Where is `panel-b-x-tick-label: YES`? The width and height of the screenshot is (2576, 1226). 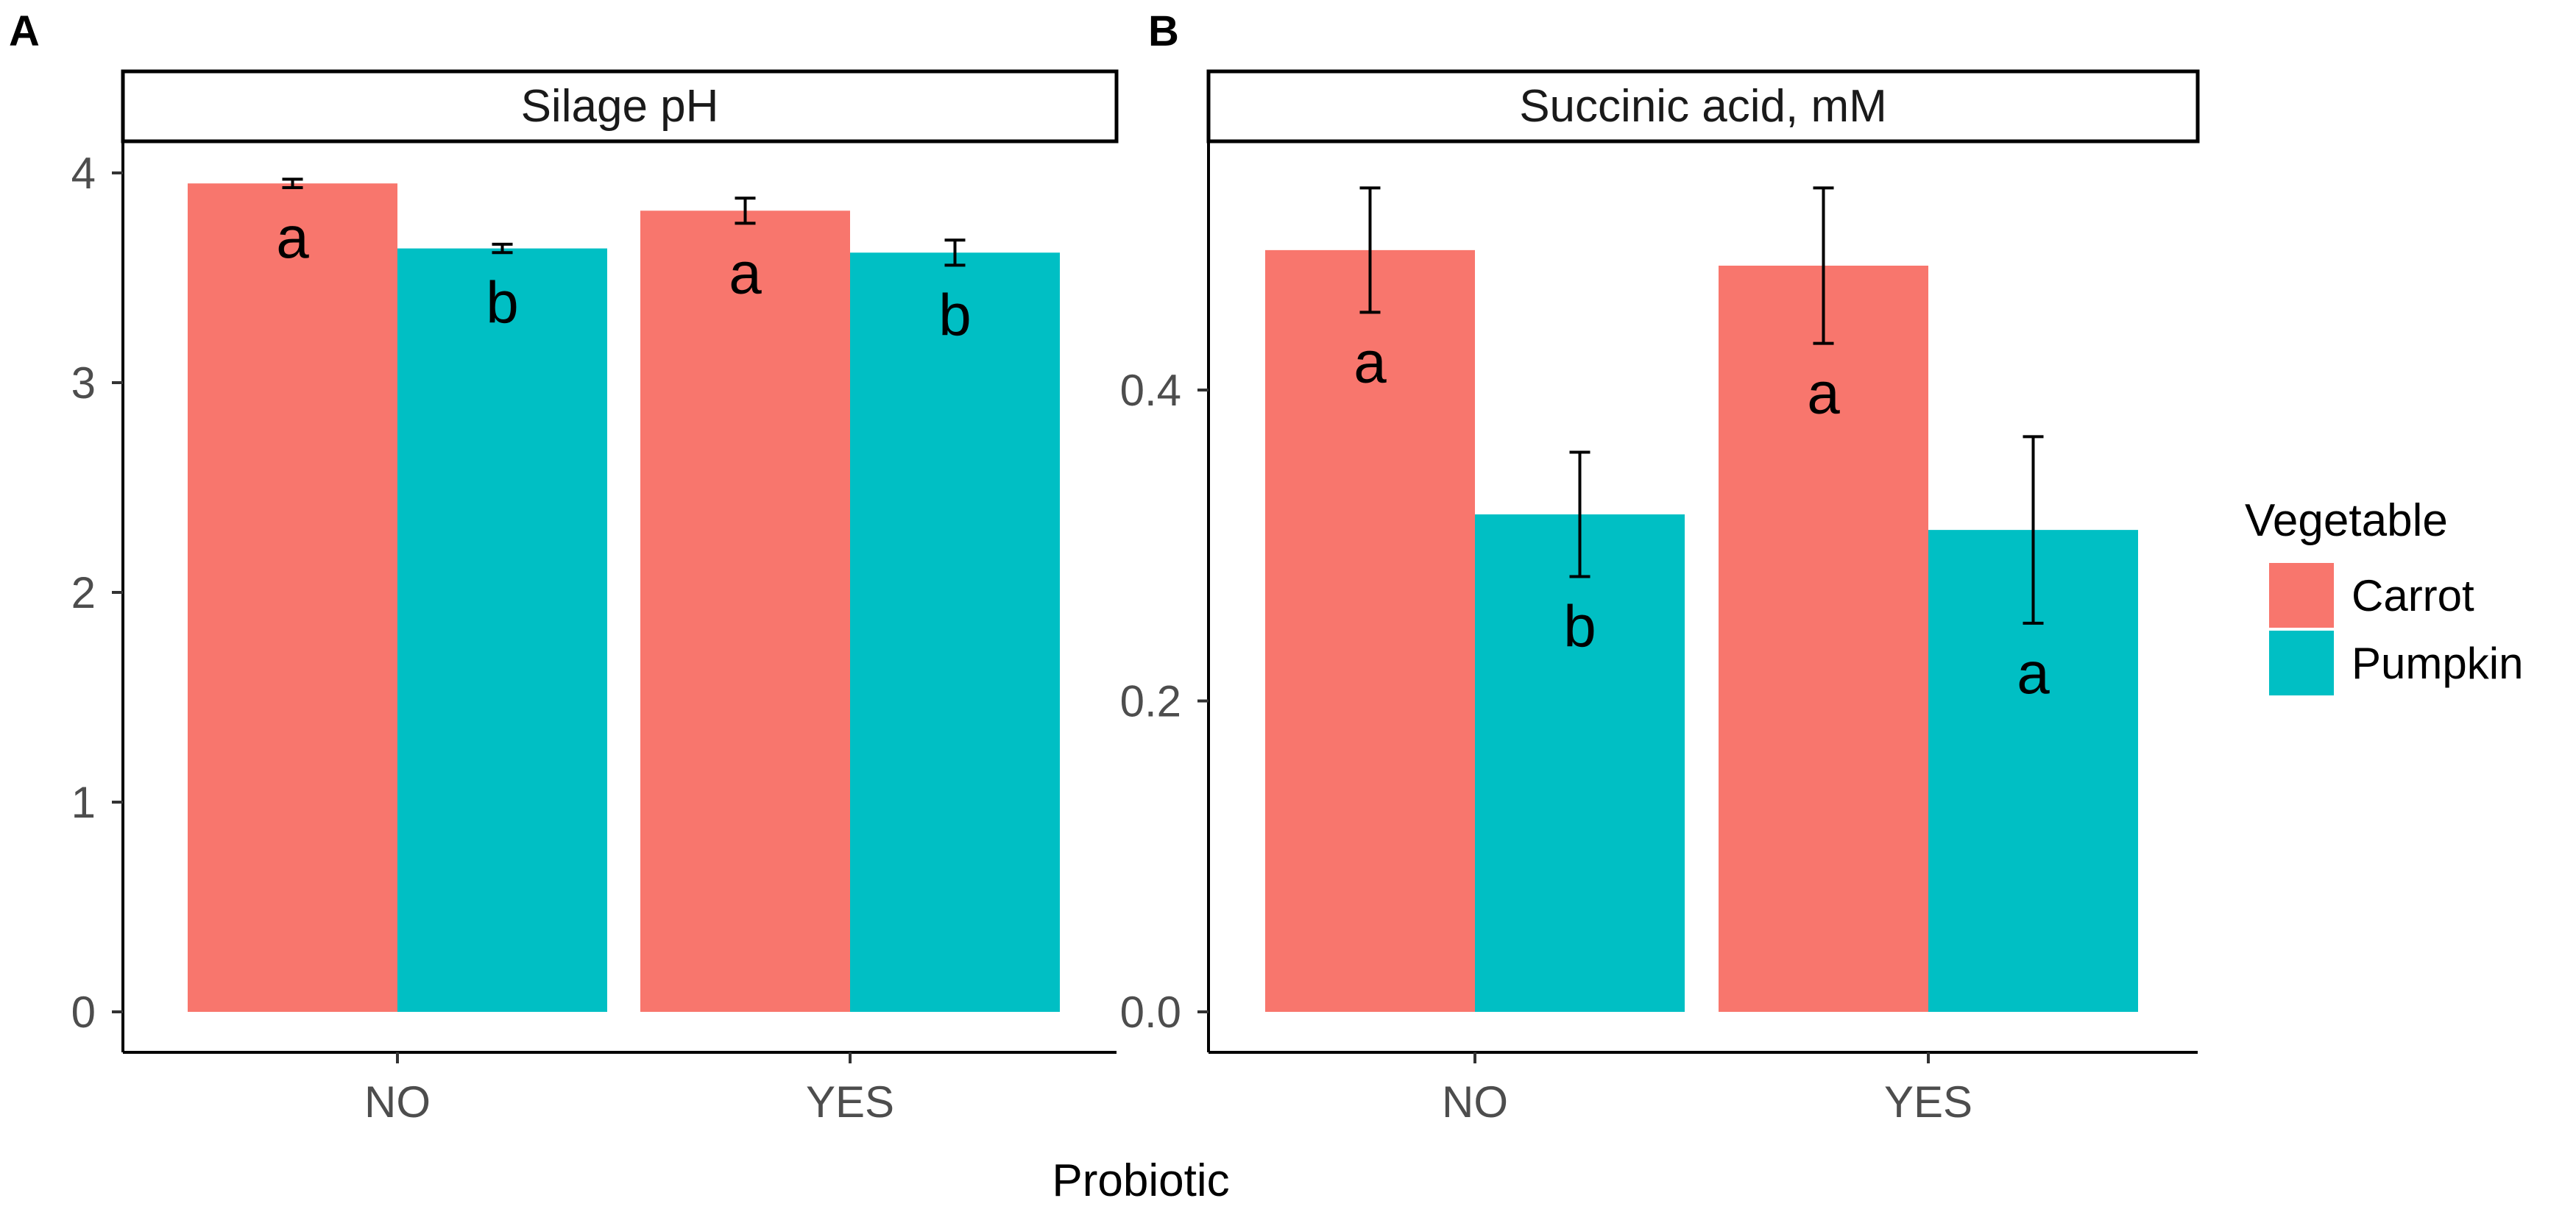 panel-b-x-tick-label: YES is located at coordinates (1928, 1102).